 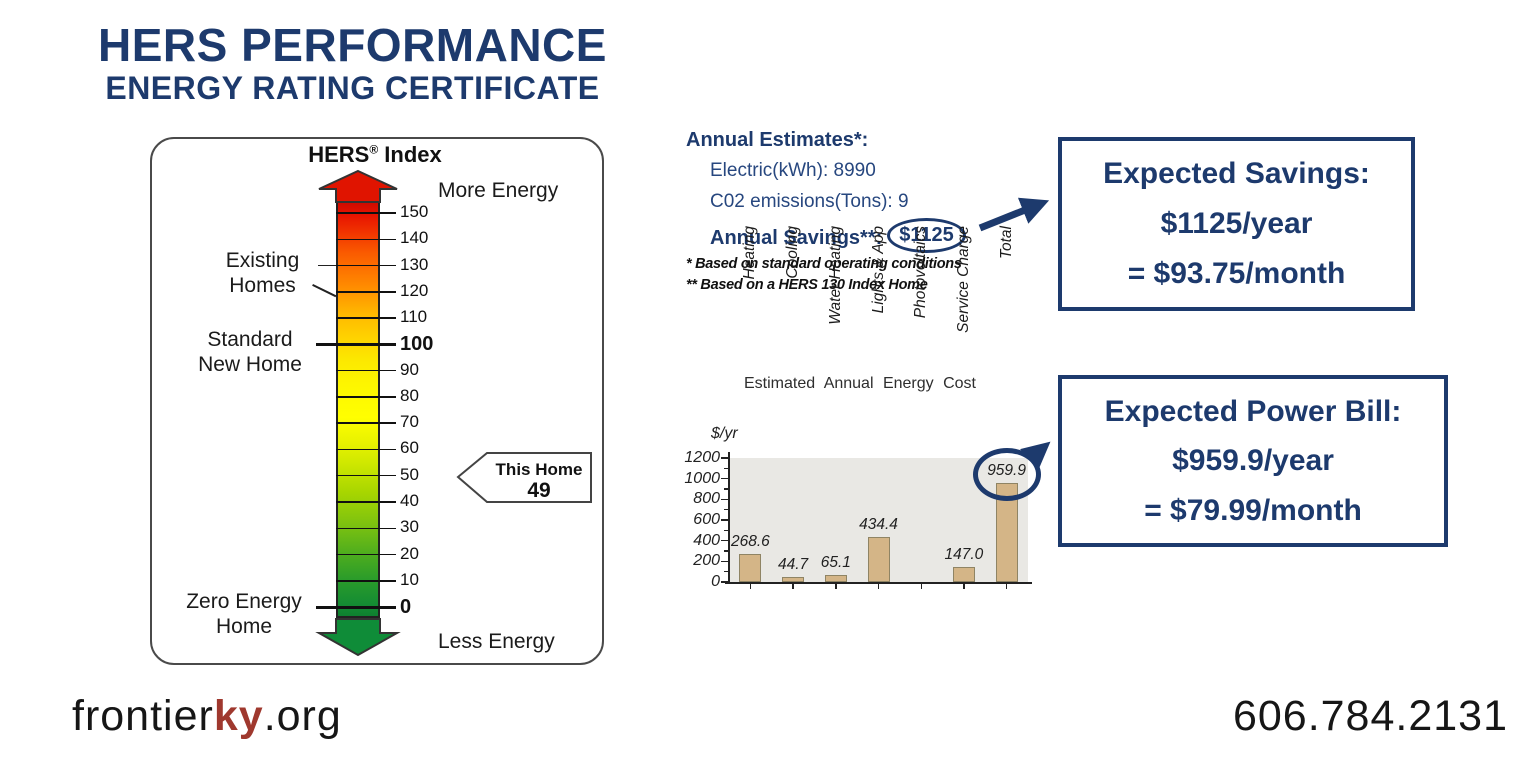 I want to click on website-url: frontierky.org, so click(x=207, y=716).